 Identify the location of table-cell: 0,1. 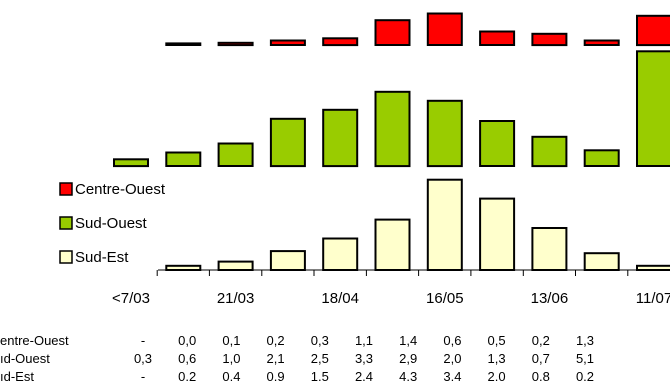
(231, 340).